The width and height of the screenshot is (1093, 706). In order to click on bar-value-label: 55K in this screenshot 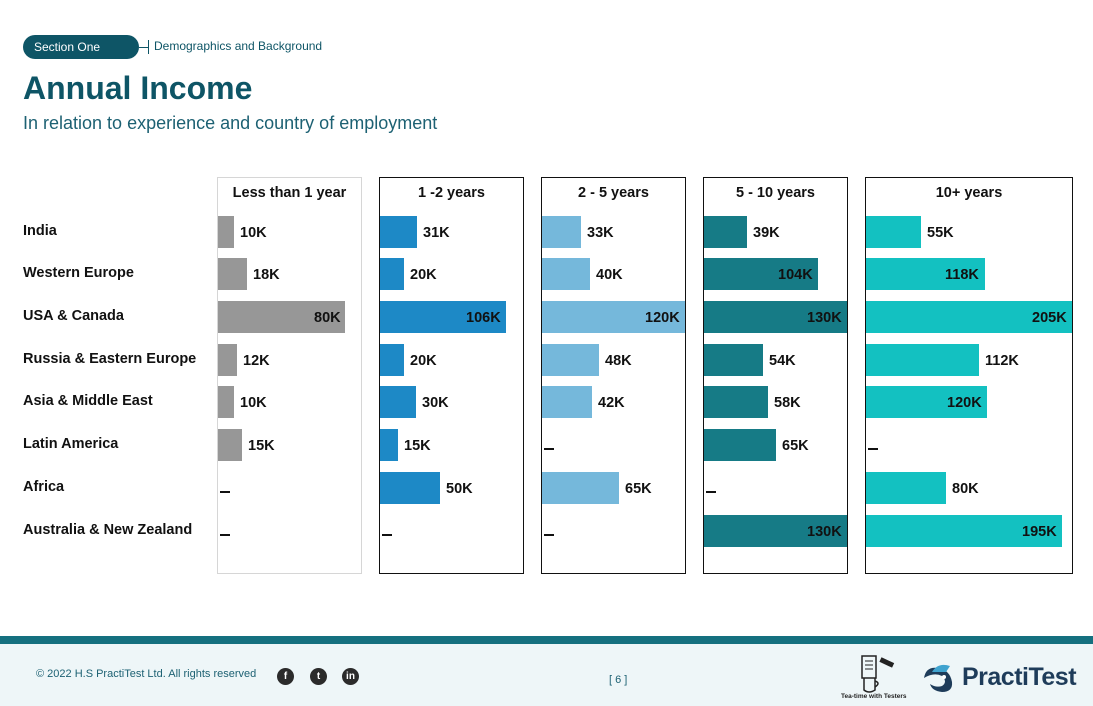, I will do `click(940, 233)`.